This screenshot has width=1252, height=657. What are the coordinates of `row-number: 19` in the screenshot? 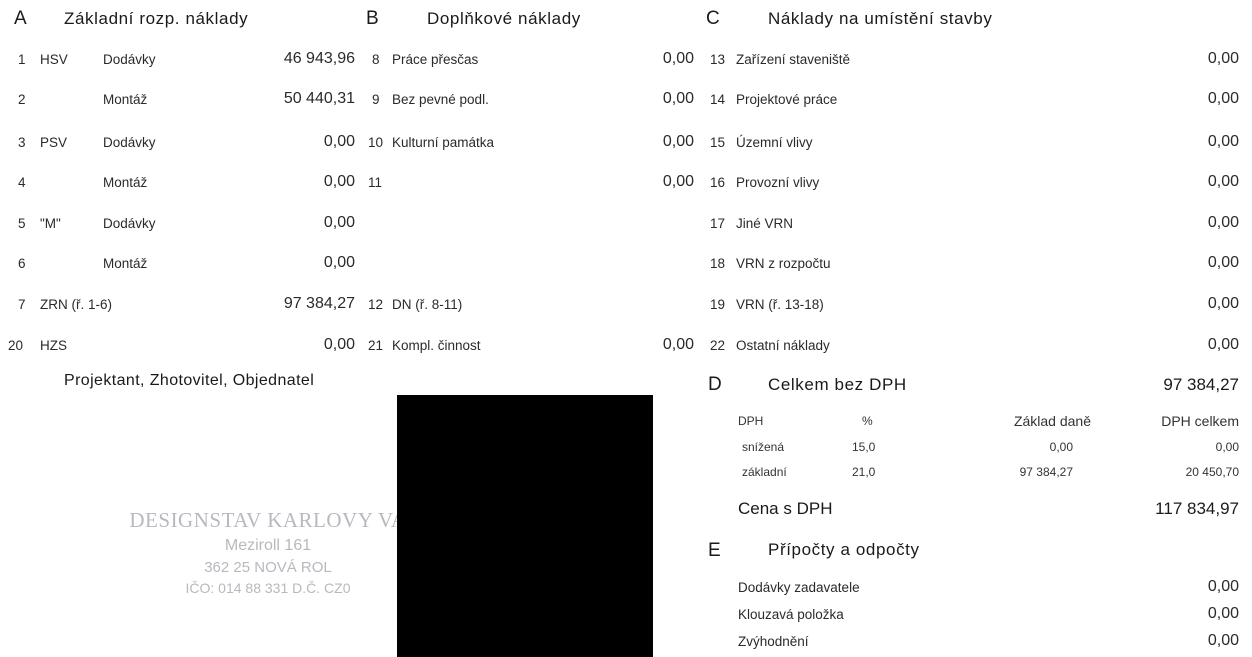 It's located at (718, 304).